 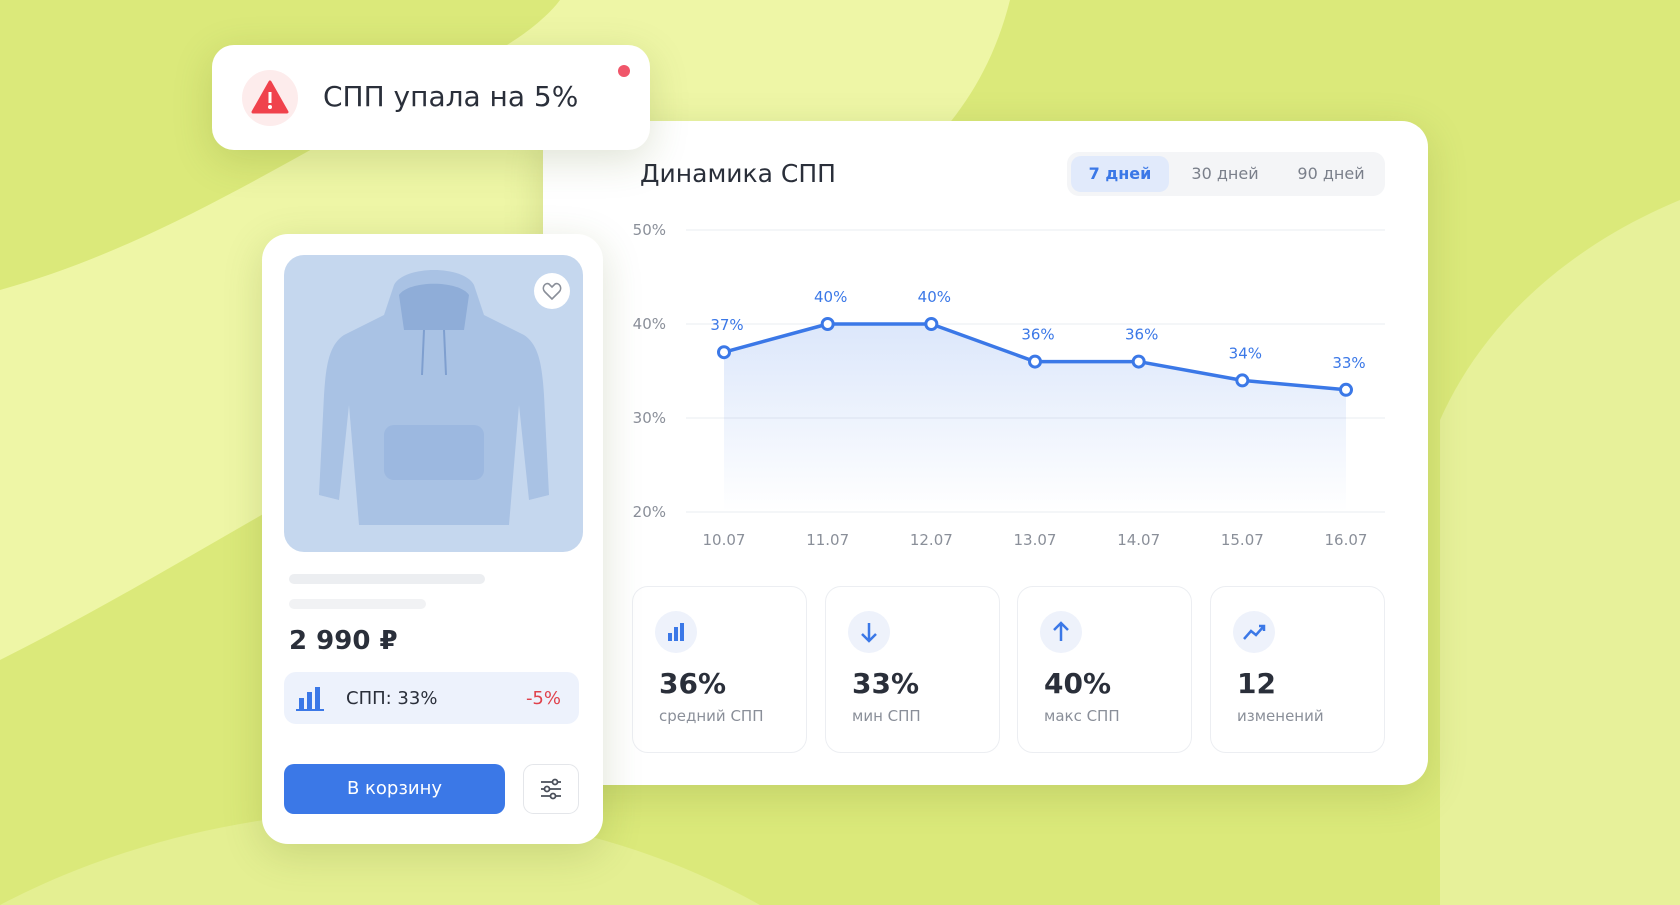 What do you see at coordinates (394, 789) in the screenshot?
I see `add-to-cart-button: В корзину` at bounding box center [394, 789].